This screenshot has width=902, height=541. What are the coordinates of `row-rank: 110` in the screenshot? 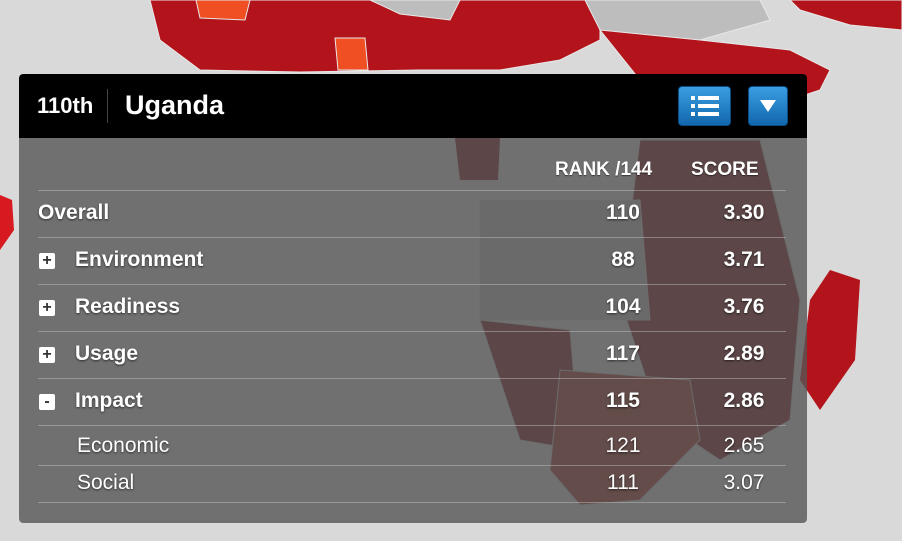 It's located at (623, 212).